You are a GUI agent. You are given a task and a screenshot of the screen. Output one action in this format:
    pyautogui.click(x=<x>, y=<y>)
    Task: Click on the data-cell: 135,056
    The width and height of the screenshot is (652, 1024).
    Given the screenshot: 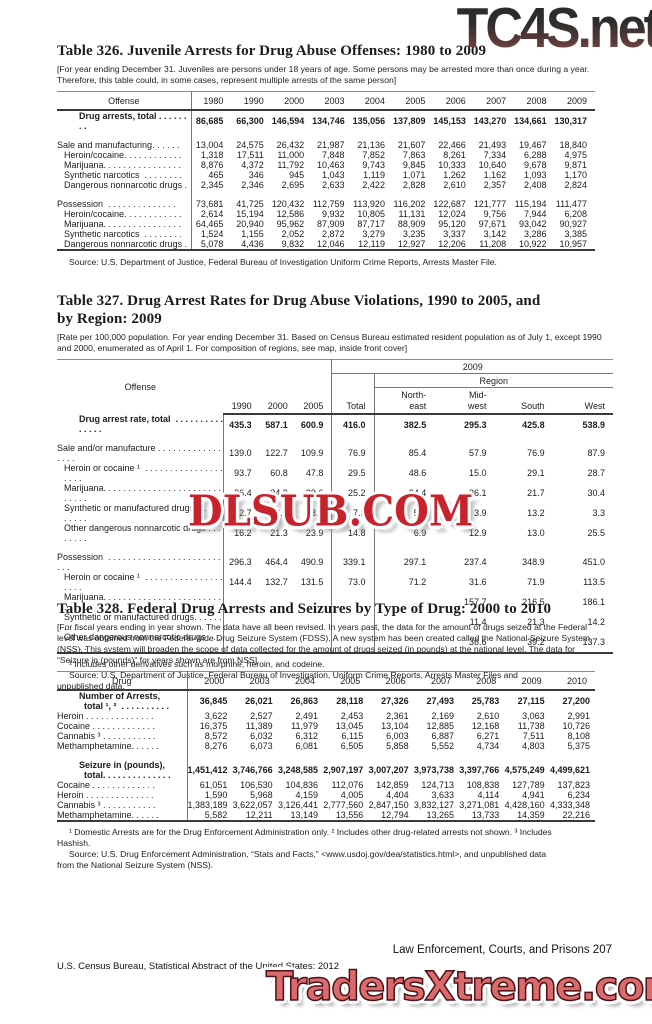 What is the action you would take?
    pyautogui.click(x=369, y=121)
    